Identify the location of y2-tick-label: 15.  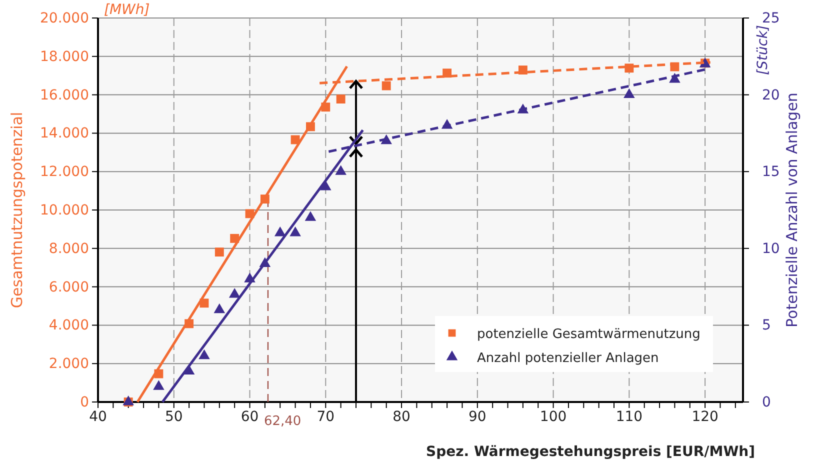
(771, 172).